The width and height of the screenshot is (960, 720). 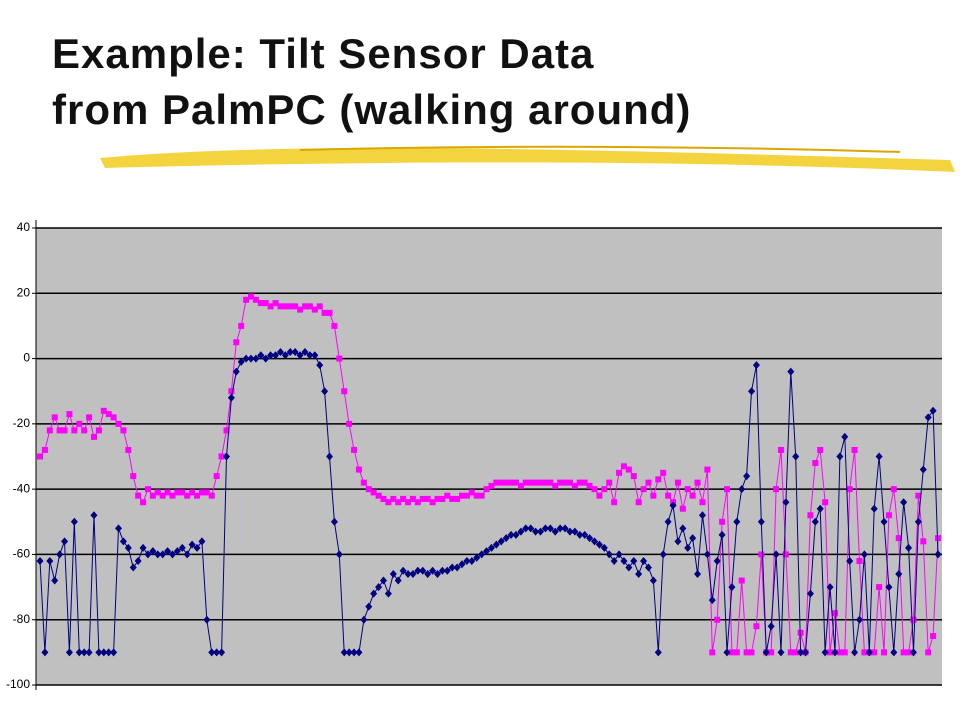 What do you see at coordinates (24, 292) in the screenshot?
I see `y-tick-label: 20` at bounding box center [24, 292].